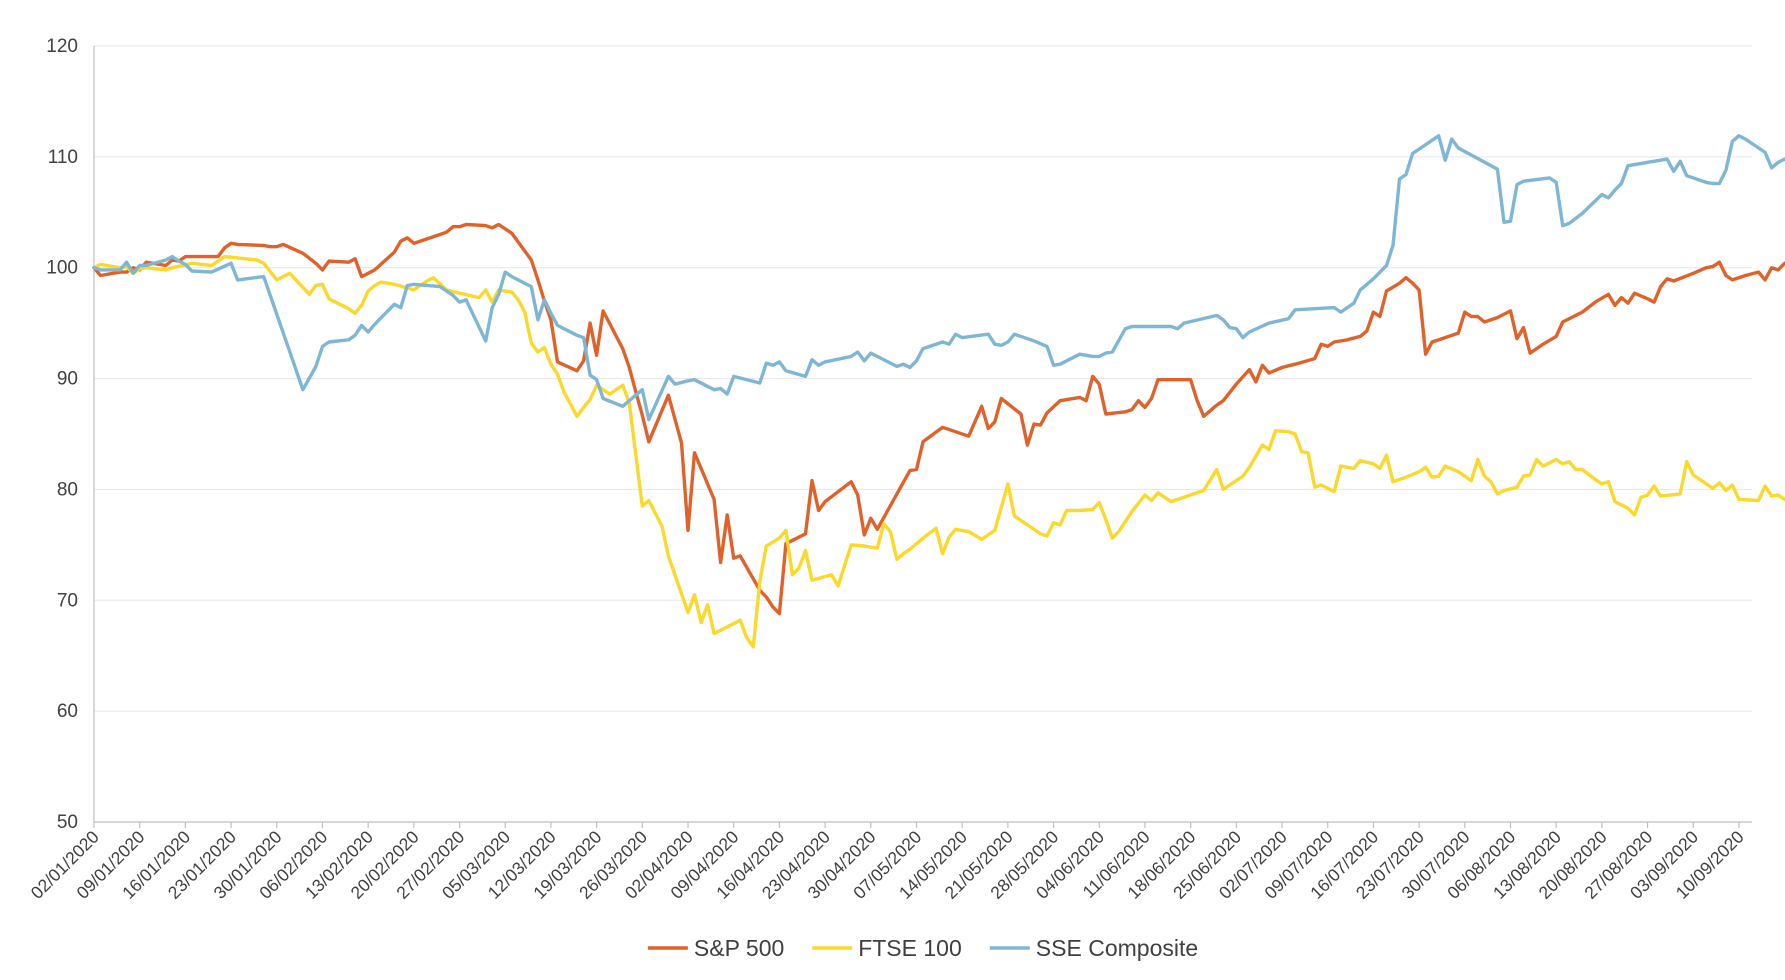  I want to click on legend-label: FTSE 100, so click(910, 948).